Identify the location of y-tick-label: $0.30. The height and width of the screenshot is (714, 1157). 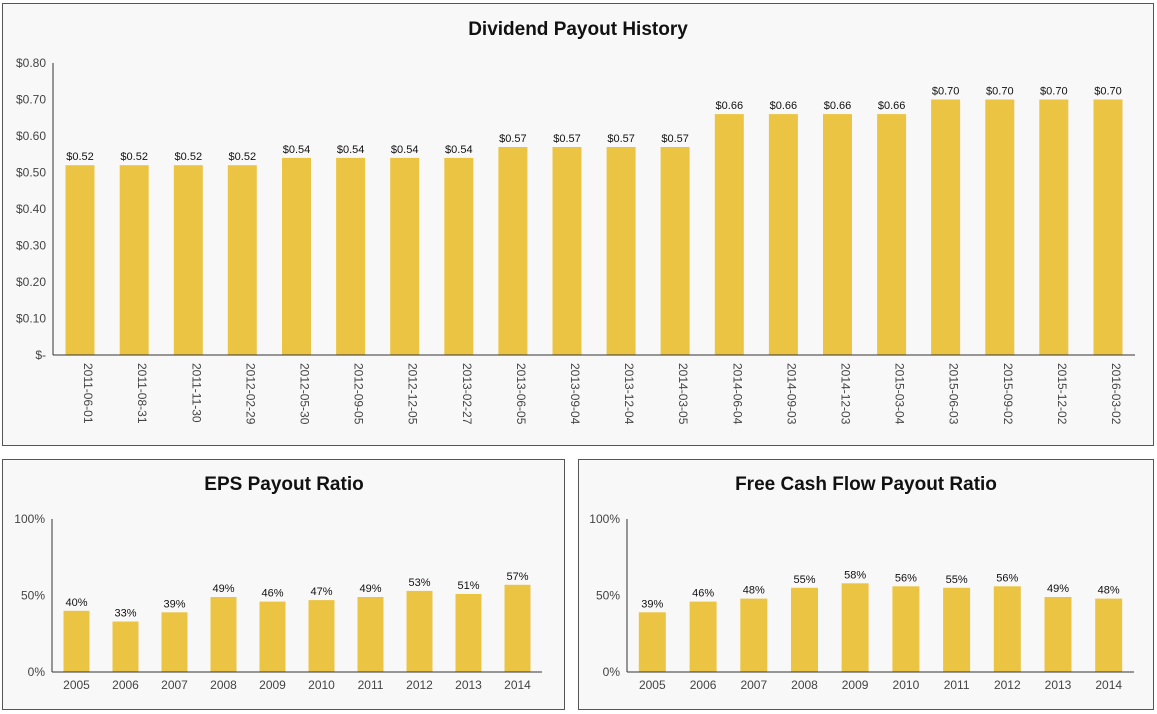
(31, 246).